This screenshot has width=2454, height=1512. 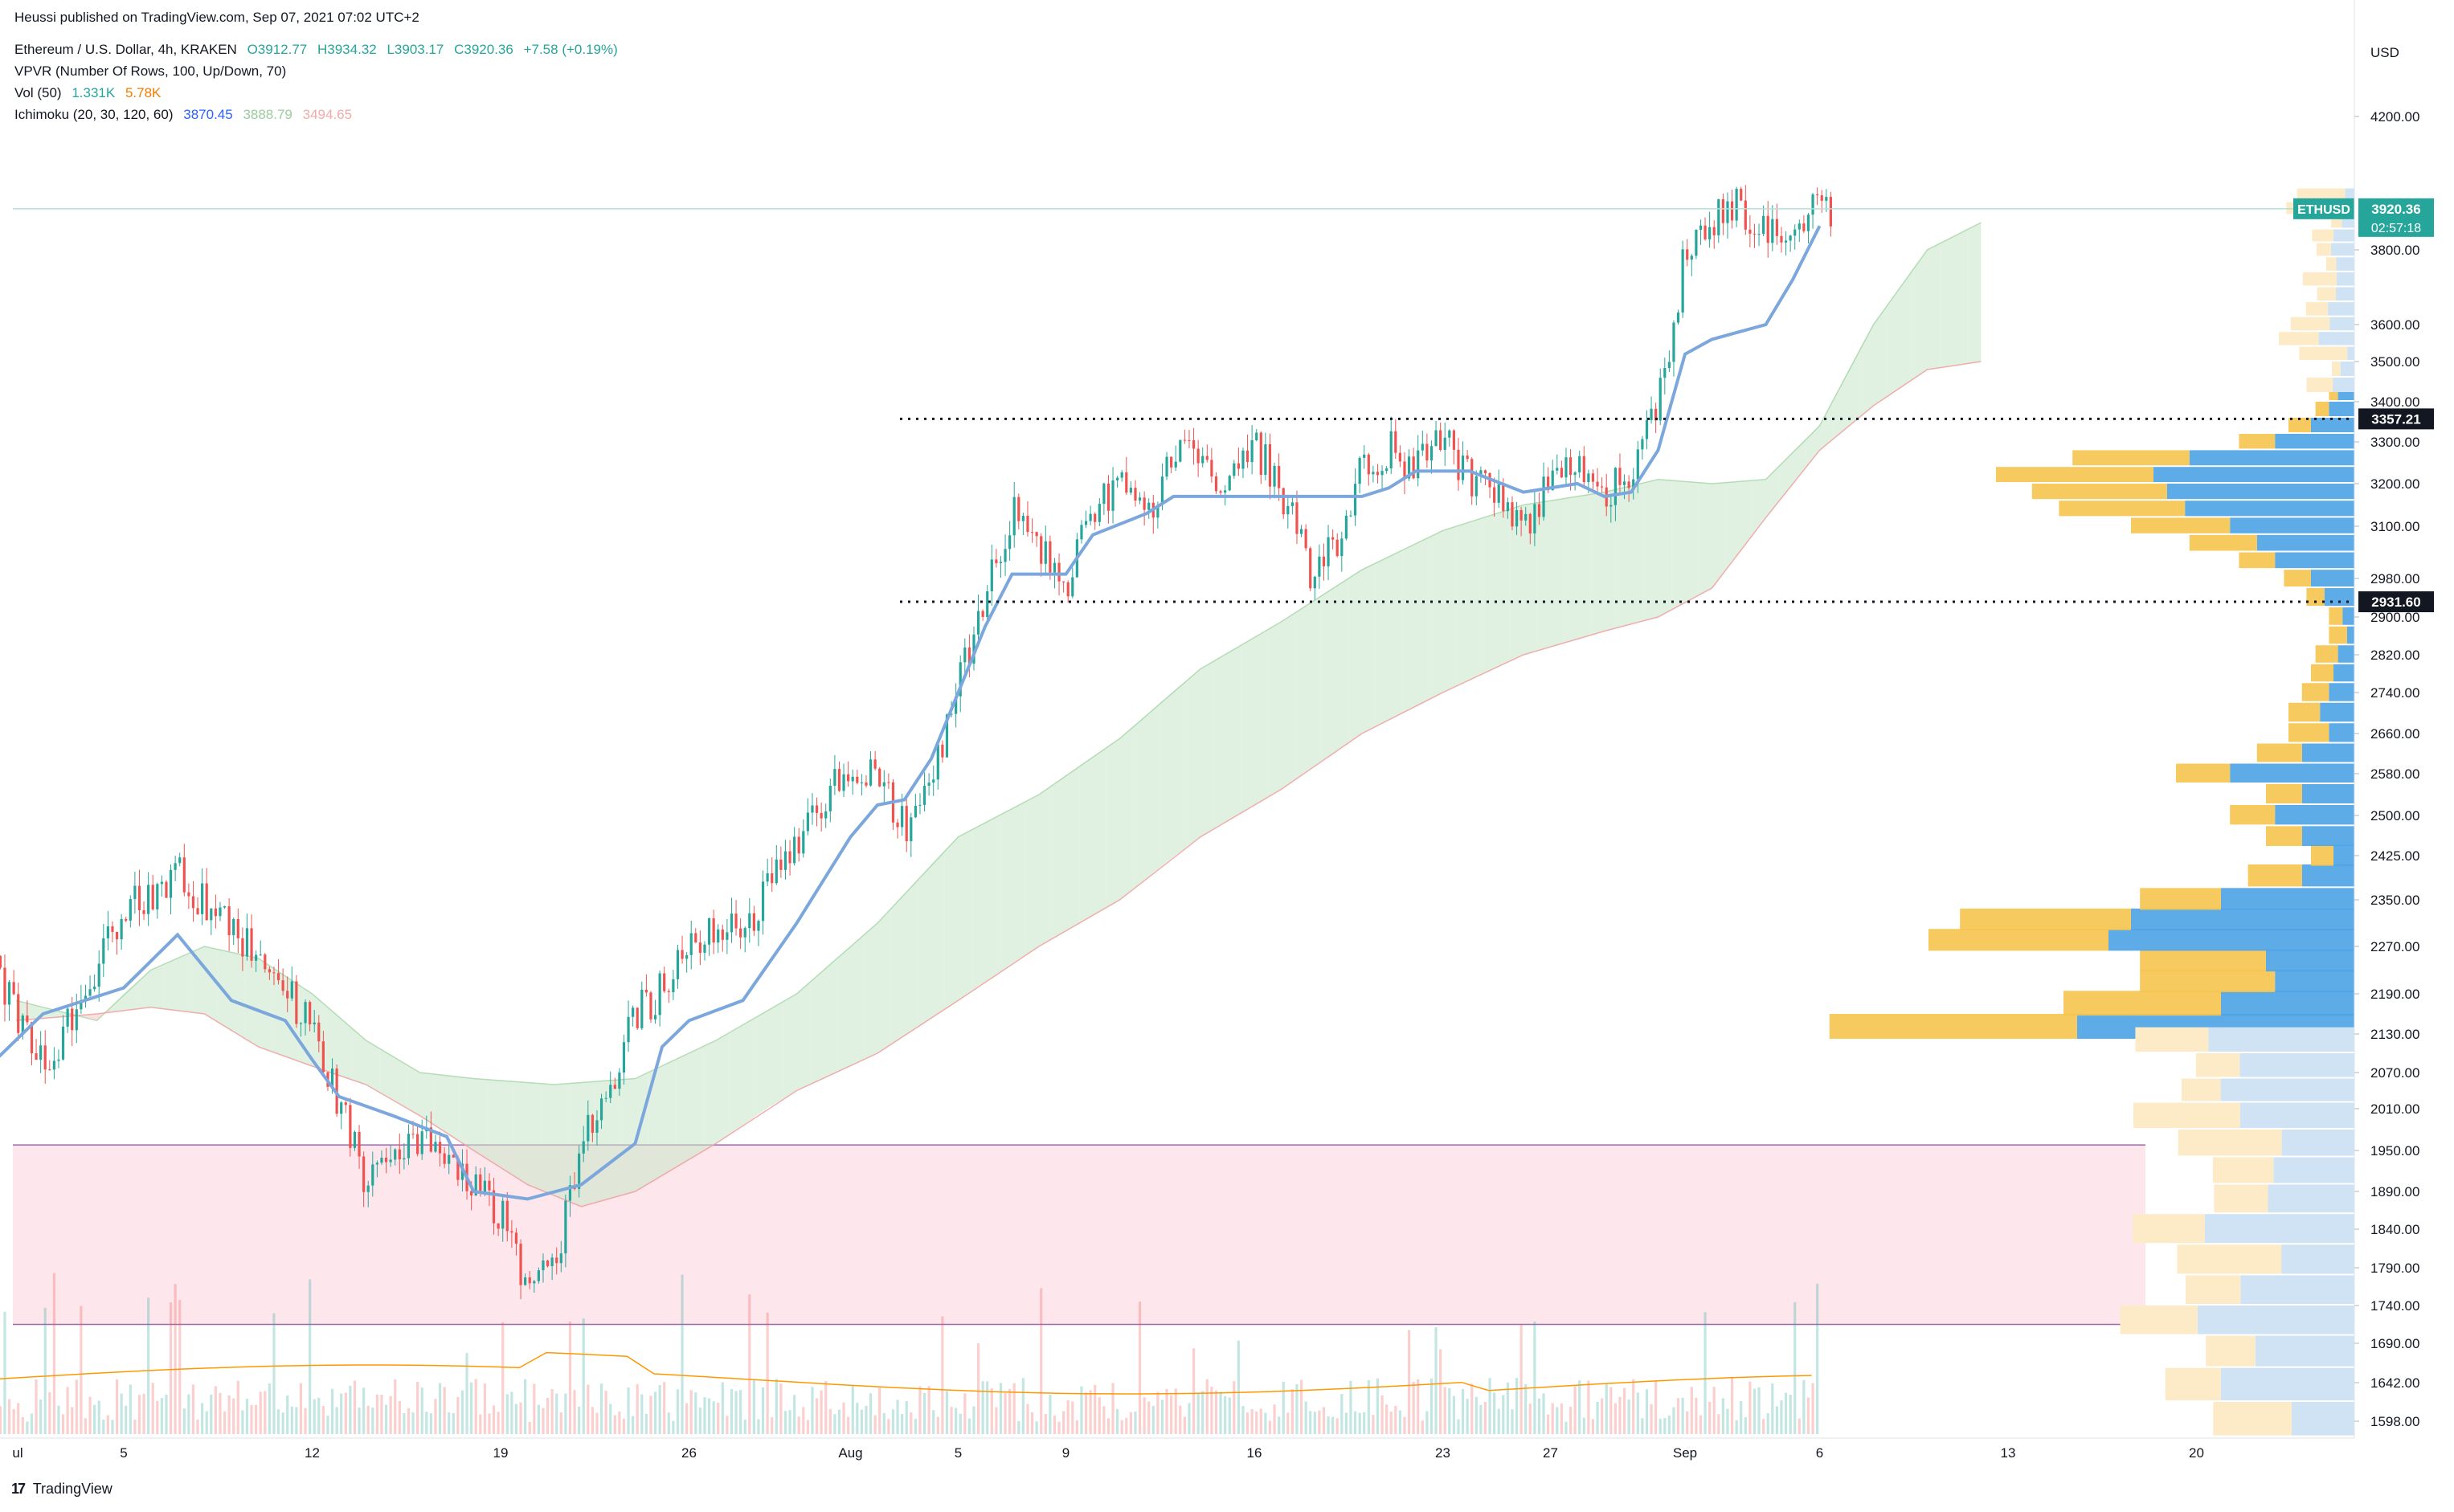 What do you see at coordinates (2404, 756) in the screenshot?
I see `price-axis` at bounding box center [2404, 756].